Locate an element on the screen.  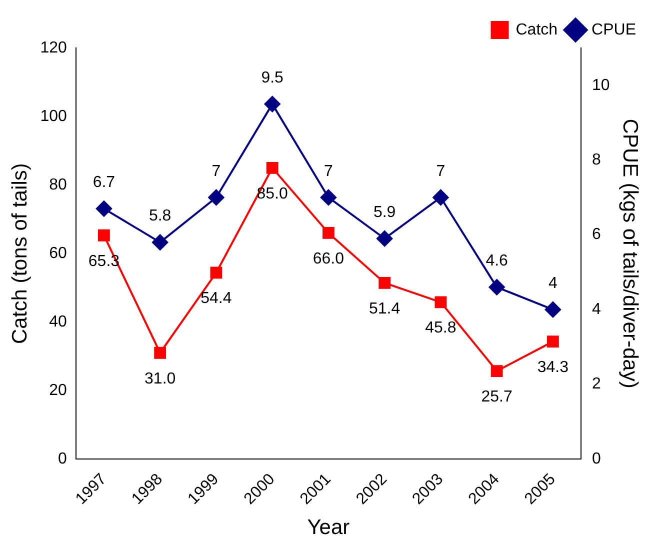
y2-tick-label: 0 is located at coordinates (597, 459).